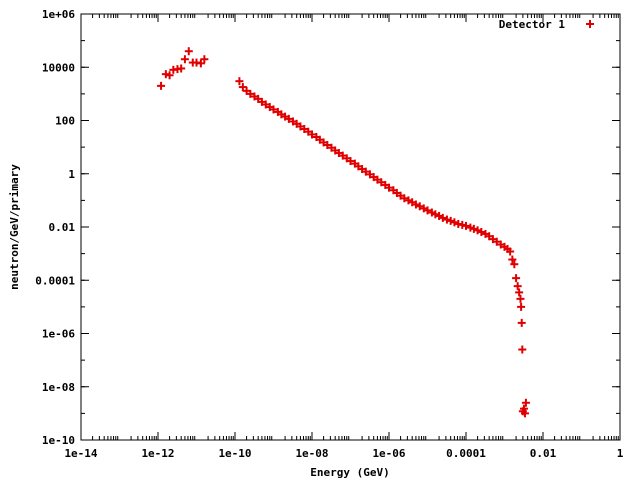 This screenshot has height=480, width=640. I want to click on legend-marker-plus-icon, so click(590, 24).